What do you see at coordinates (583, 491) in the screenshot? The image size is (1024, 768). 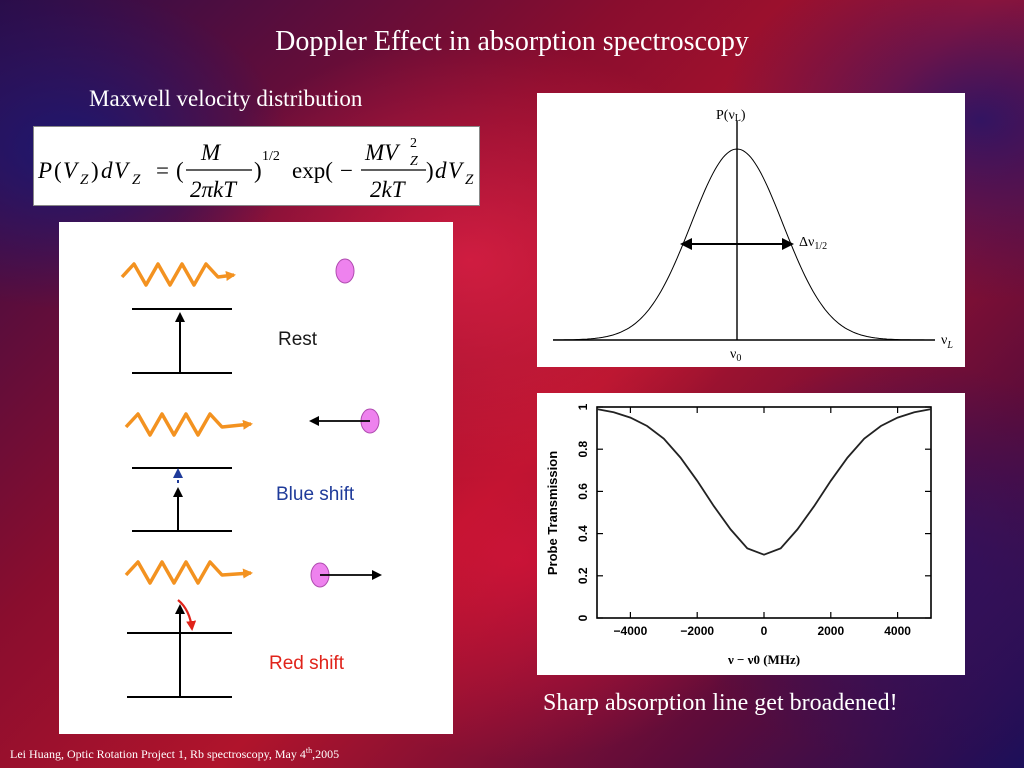 I see `y-tick-label: 0.6` at bounding box center [583, 491].